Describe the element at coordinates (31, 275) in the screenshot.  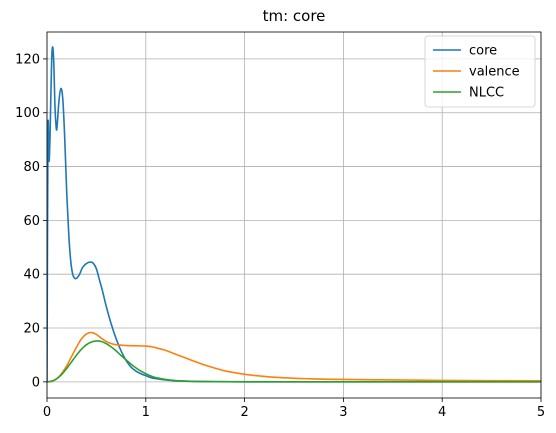
I see `y-tick-label: 40` at that location.